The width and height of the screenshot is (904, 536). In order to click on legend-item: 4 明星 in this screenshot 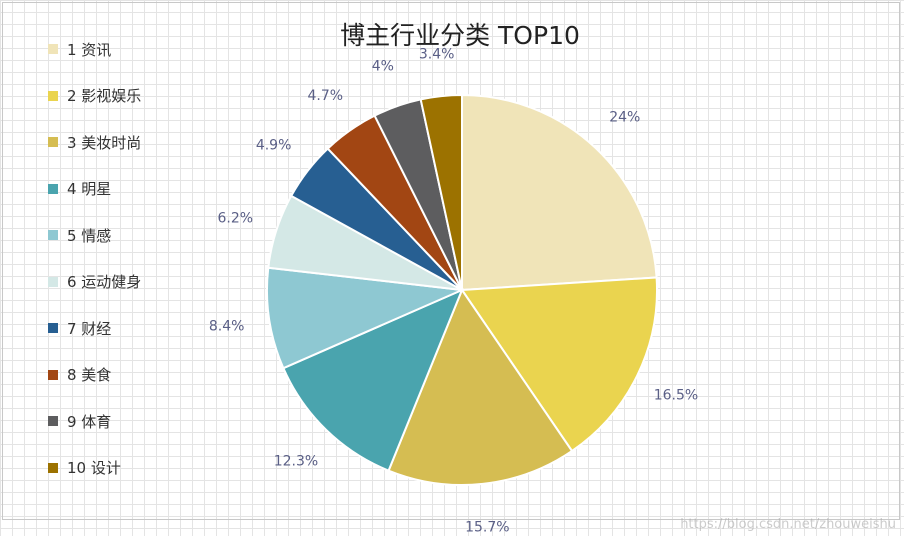, I will do `click(79, 189)`.